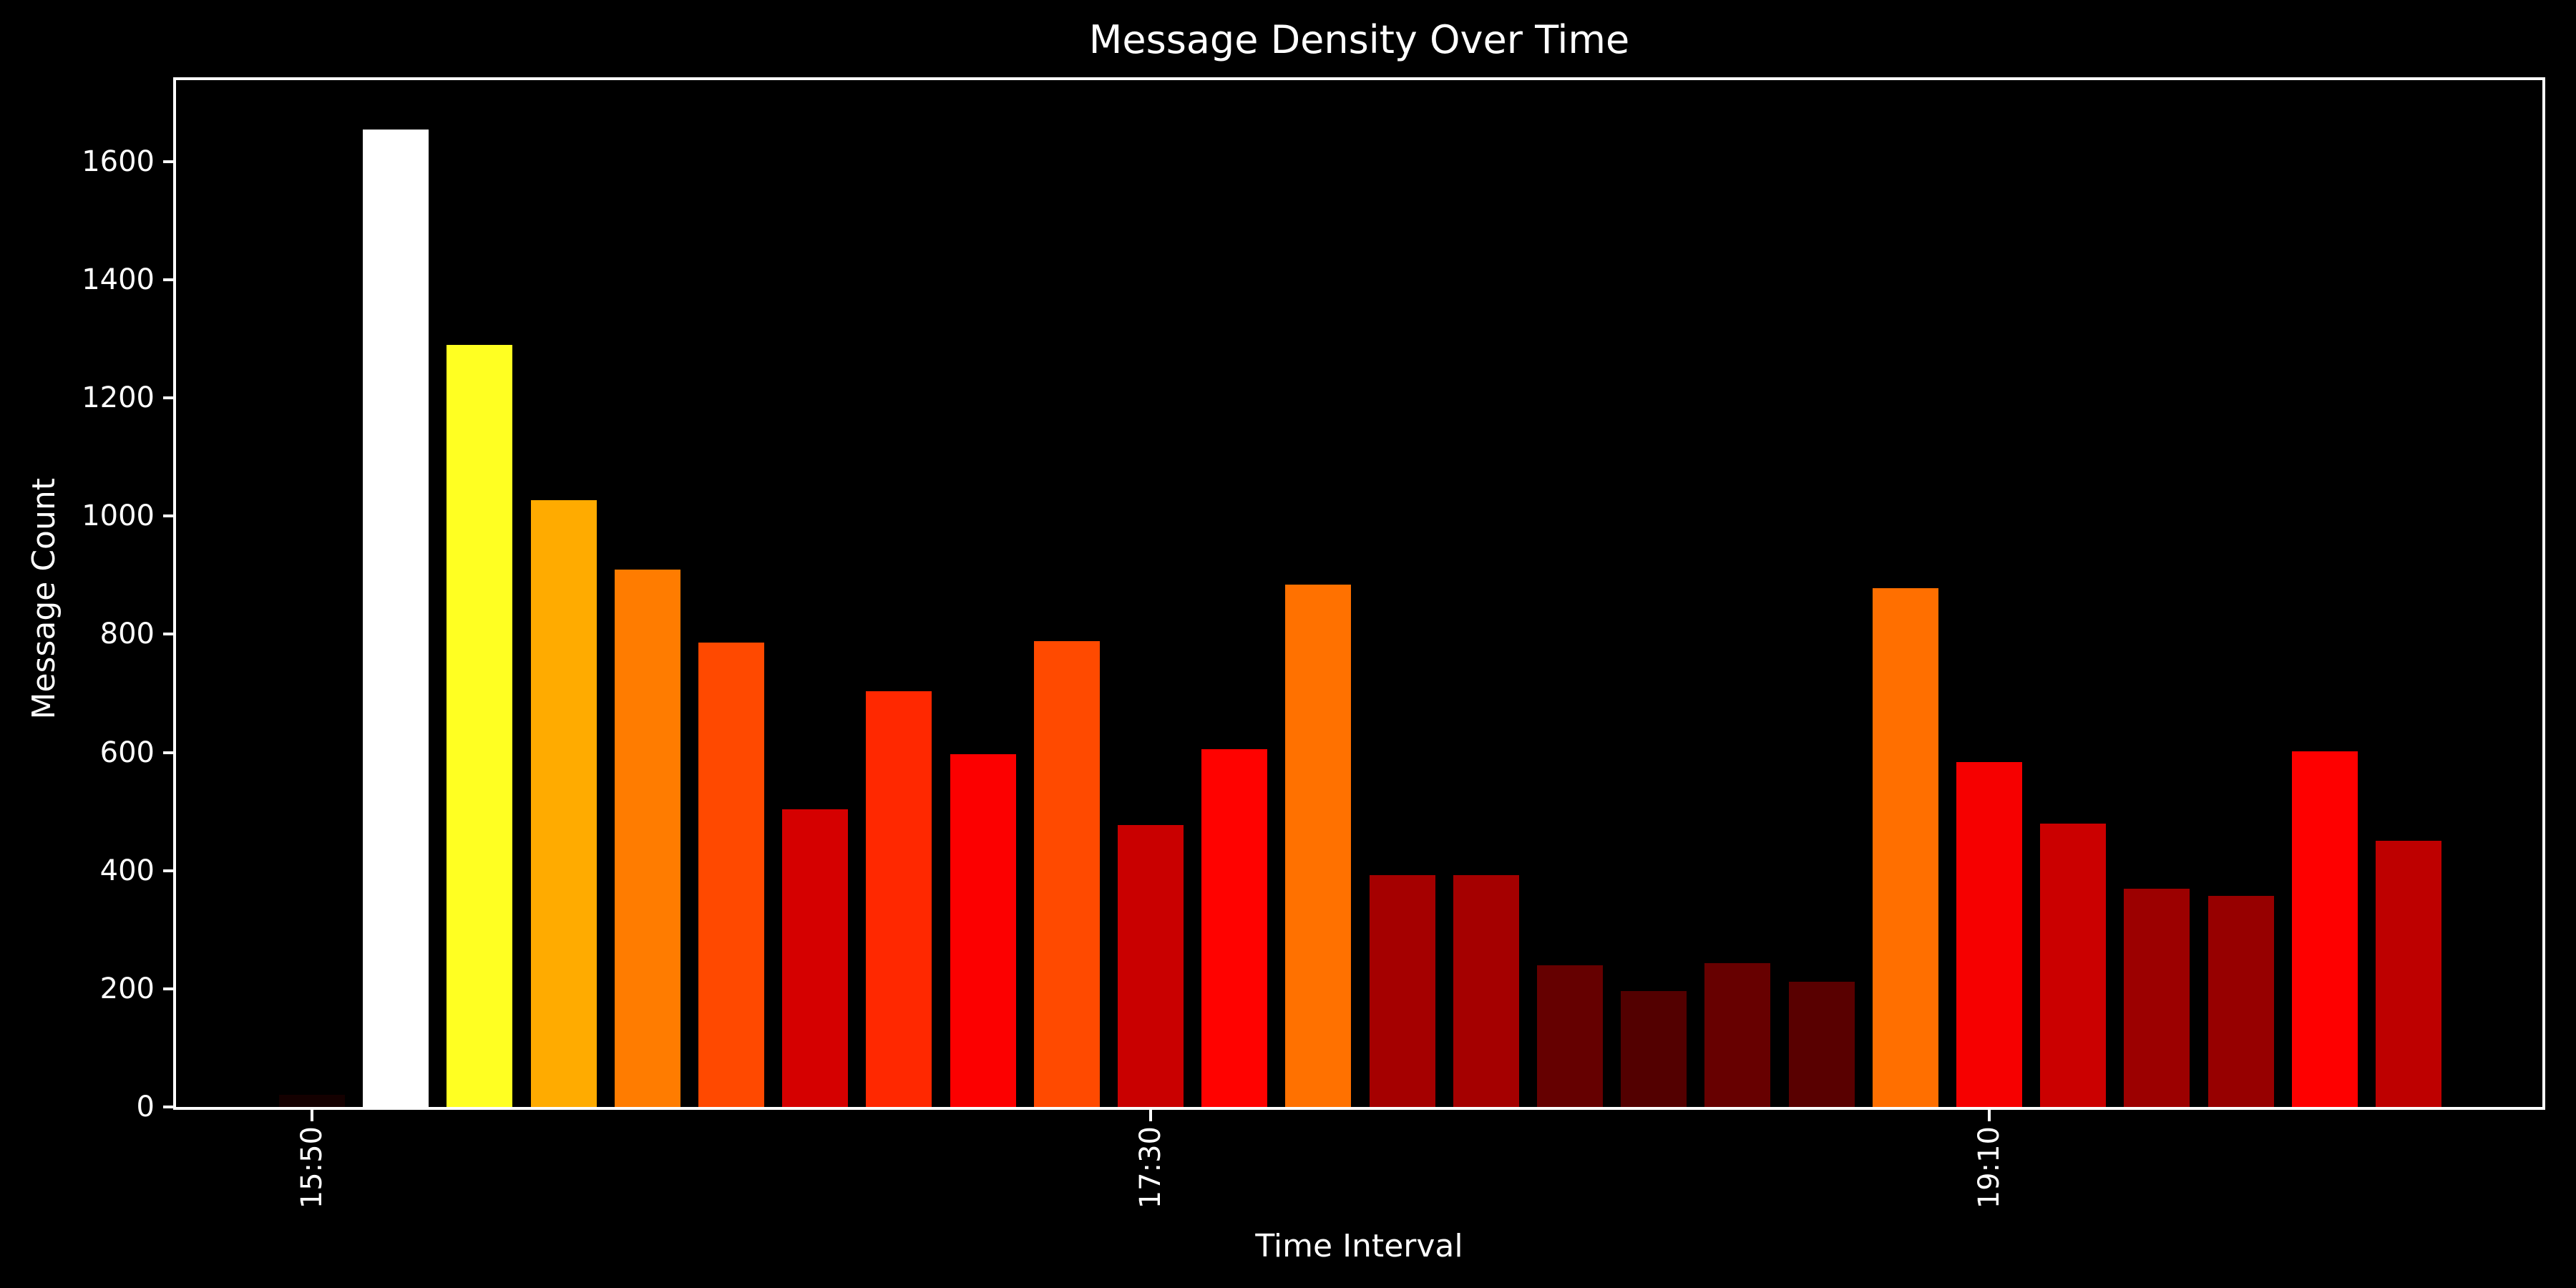  I want to click on x-tick-label: 15:50, so click(312, 1167).